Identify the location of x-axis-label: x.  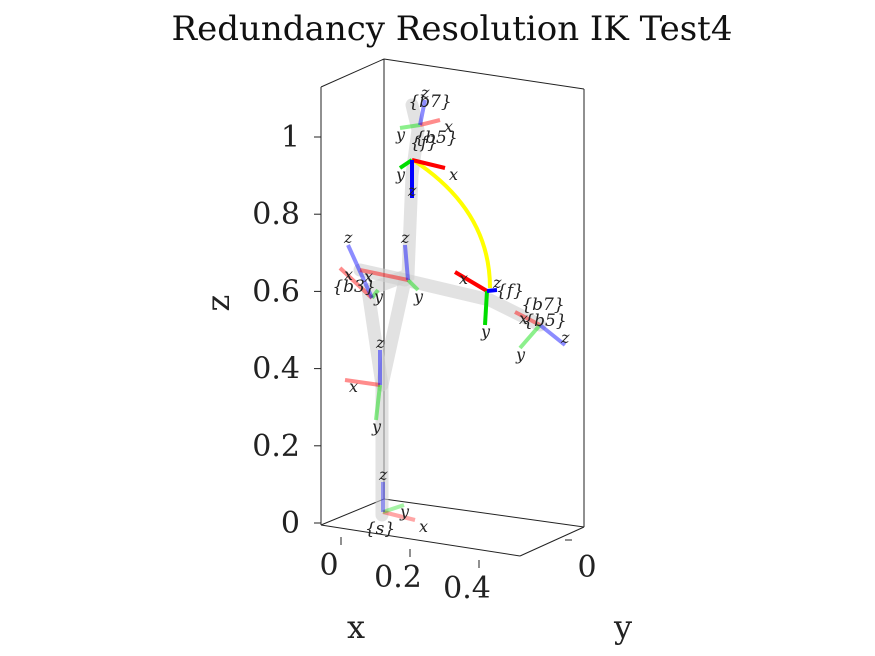
(356, 627).